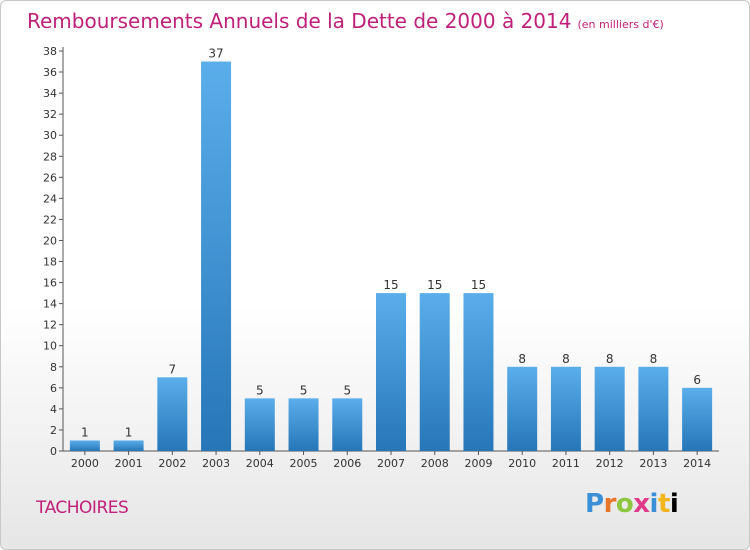  What do you see at coordinates (50, 72) in the screenshot?
I see `y-tick-label: 36` at bounding box center [50, 72].